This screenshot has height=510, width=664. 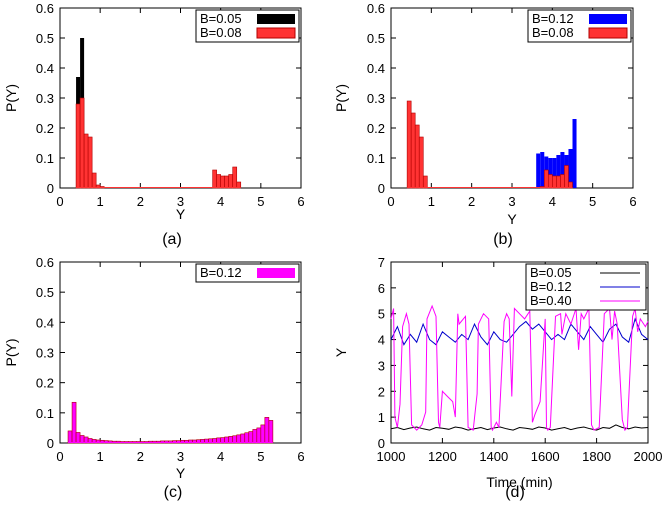 I want to click on legend-entry-label: B=0.40, so click(x=551, y=300).